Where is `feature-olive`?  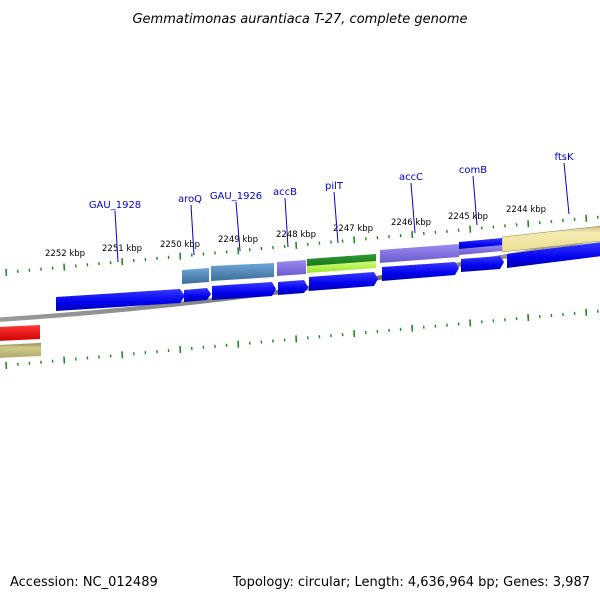 feature-olive is located at coordinates (20, 350).